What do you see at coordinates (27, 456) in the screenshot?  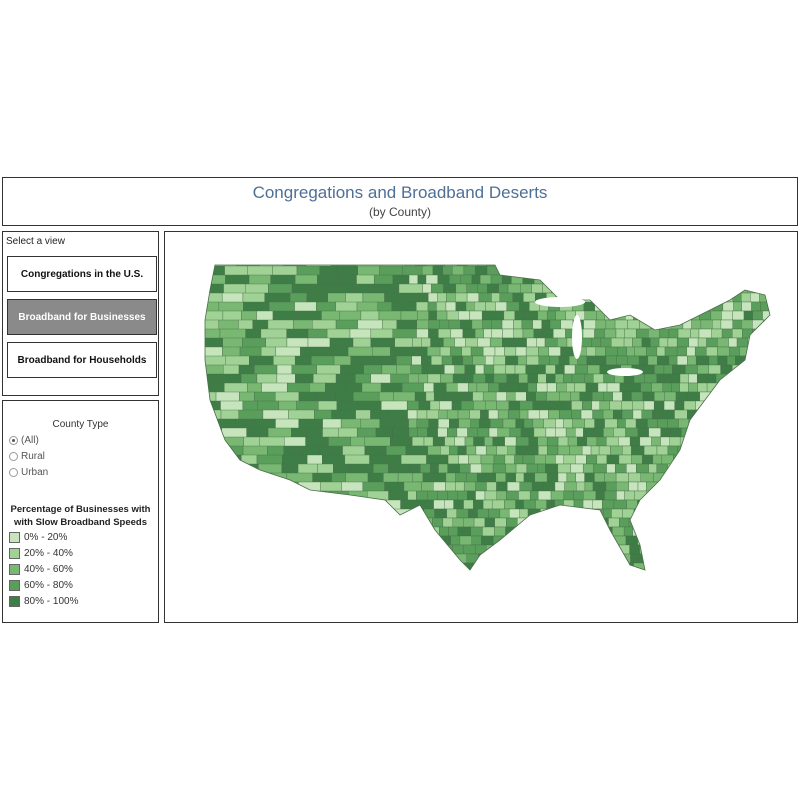 I see `filter-option: Rural` at bounding box center [27, 456].